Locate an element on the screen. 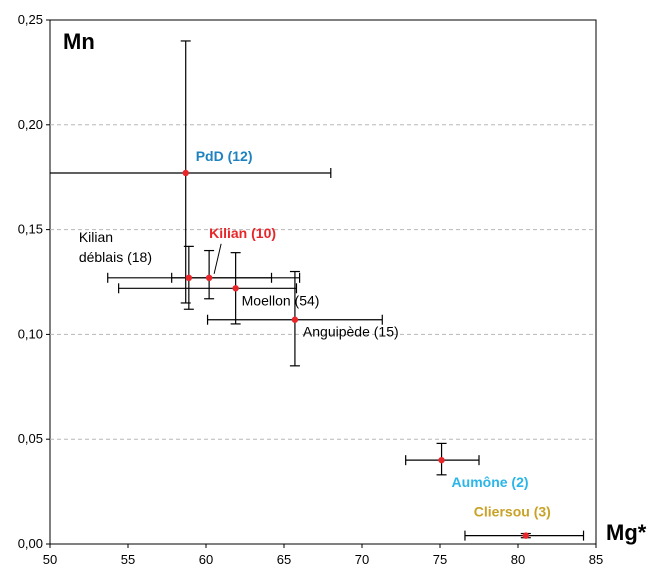 This screenshot has height=577, width=661. leader-line is located at coordinates (217, 258).